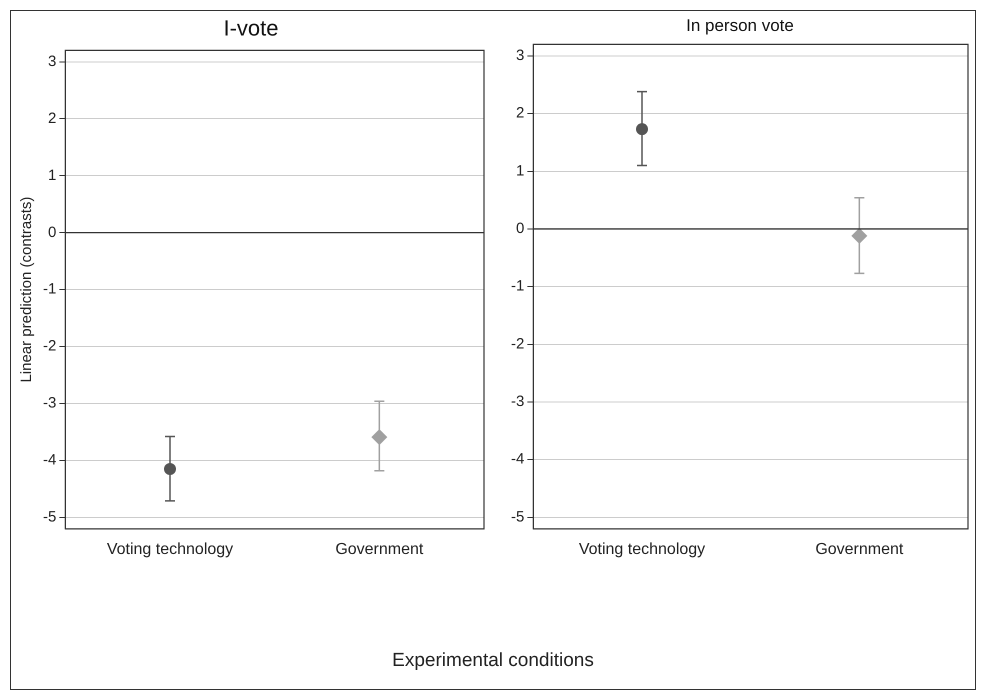 Image resolution: width=987 pixels, height=694 pixels. What do you see at coordinates (493, 661) in the screenshot?
I see `x-axis-title: Experimental conditions` at bounding box center [493, 661].